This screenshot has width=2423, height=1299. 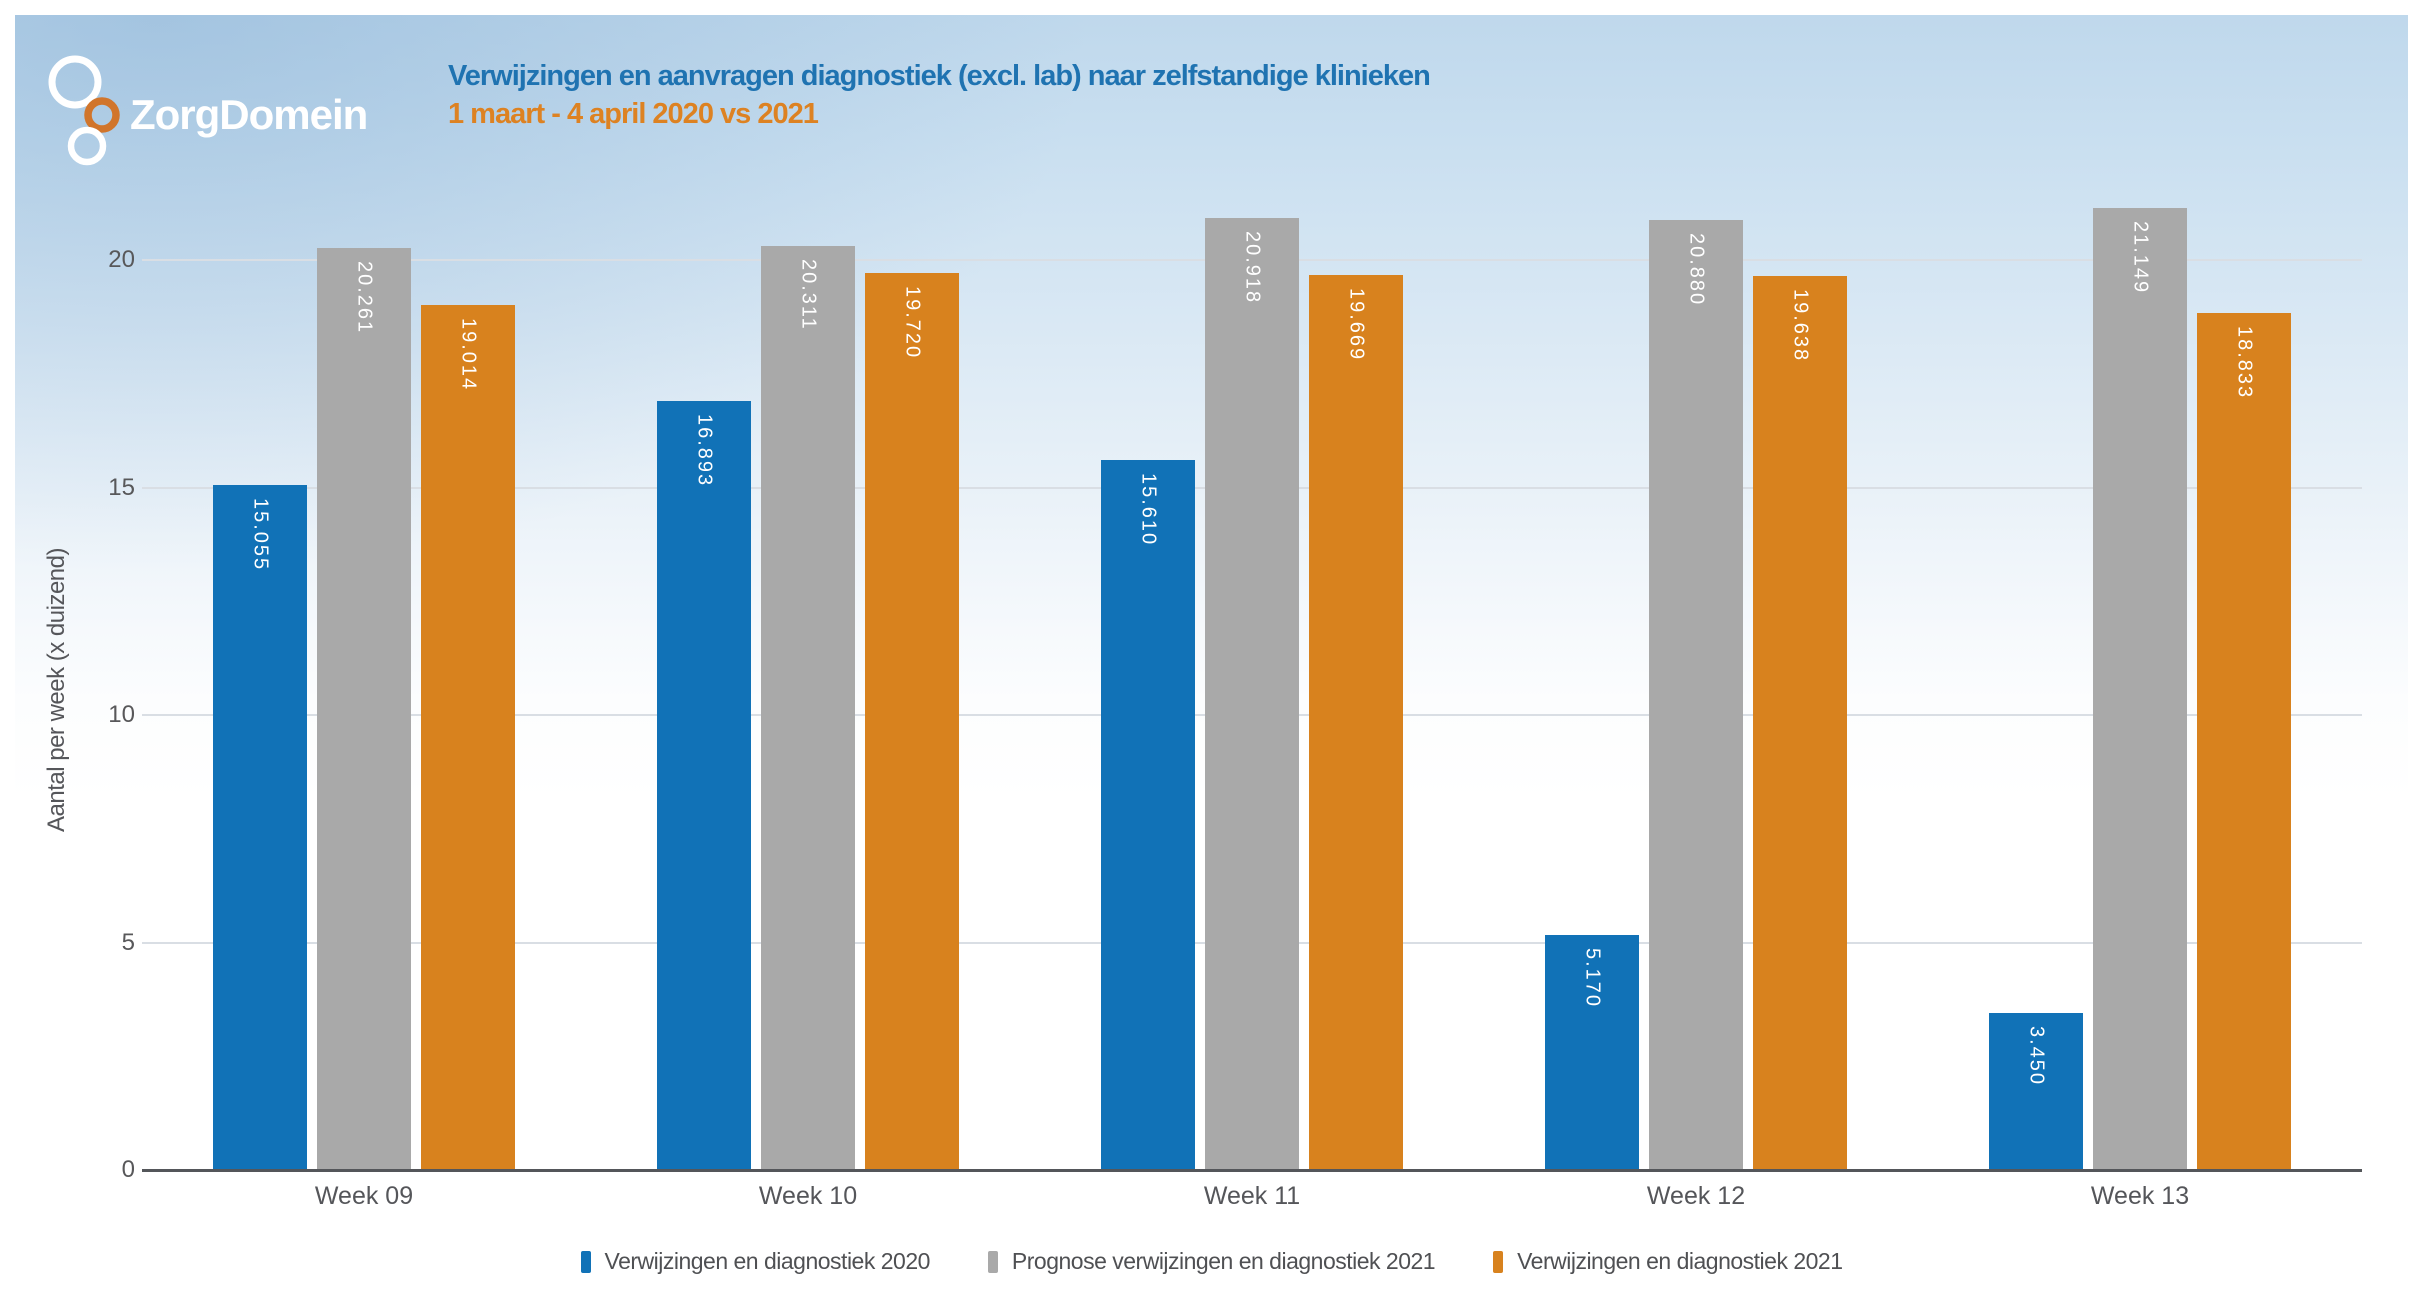 What do you see at coordinates (1696, 1196) in the screenshot?
I see `x-axis-label: Week 12` at bounding box center [1696, 1196].